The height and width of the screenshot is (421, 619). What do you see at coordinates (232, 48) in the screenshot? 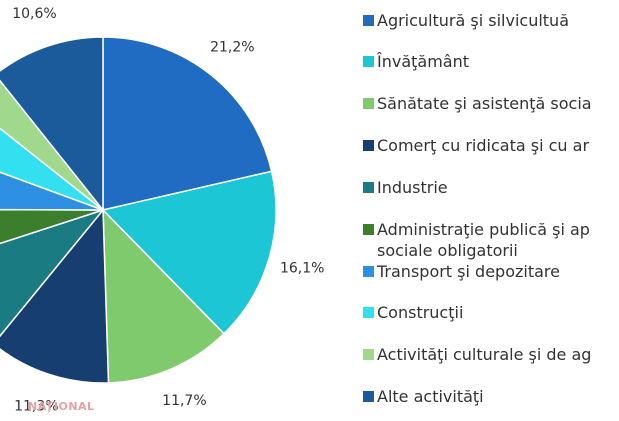
I see `data-label: 21,2%` at bounding box center [232, 48].